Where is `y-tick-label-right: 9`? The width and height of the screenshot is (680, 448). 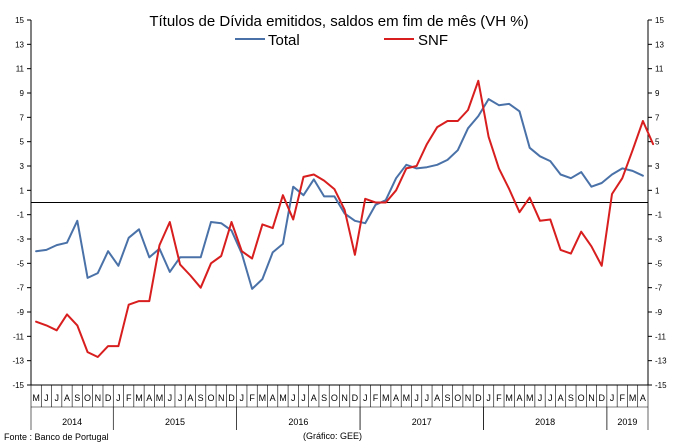
y-tick-label-right: 9 is located at coordinates (657, 93).